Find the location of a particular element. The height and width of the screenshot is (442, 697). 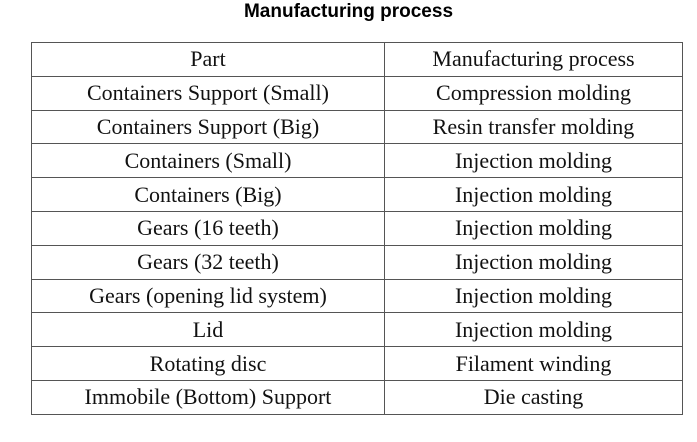

header-cell: Part is located at coordinates (208, 59).